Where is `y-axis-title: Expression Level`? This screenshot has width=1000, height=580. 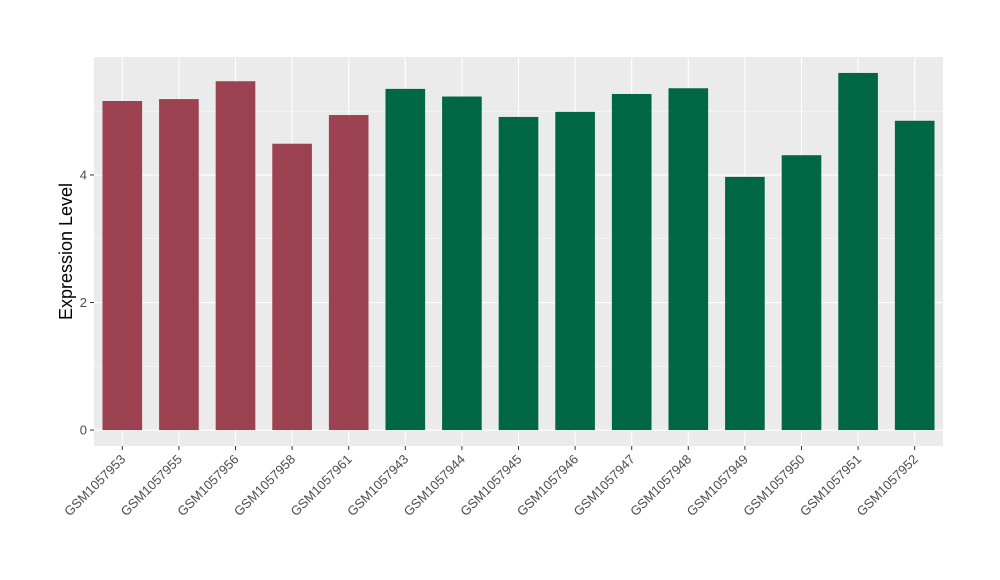
y-axis-title: Expression Level is located at coordinates (66, 251).